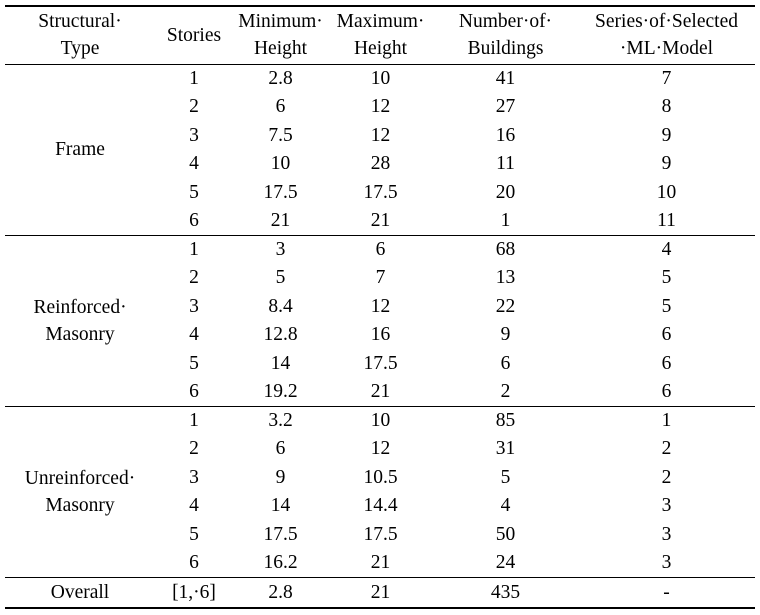  Describe the element at coordinates (280, 278) in the screenshot. I see `cell-min-height: 5` at that location.